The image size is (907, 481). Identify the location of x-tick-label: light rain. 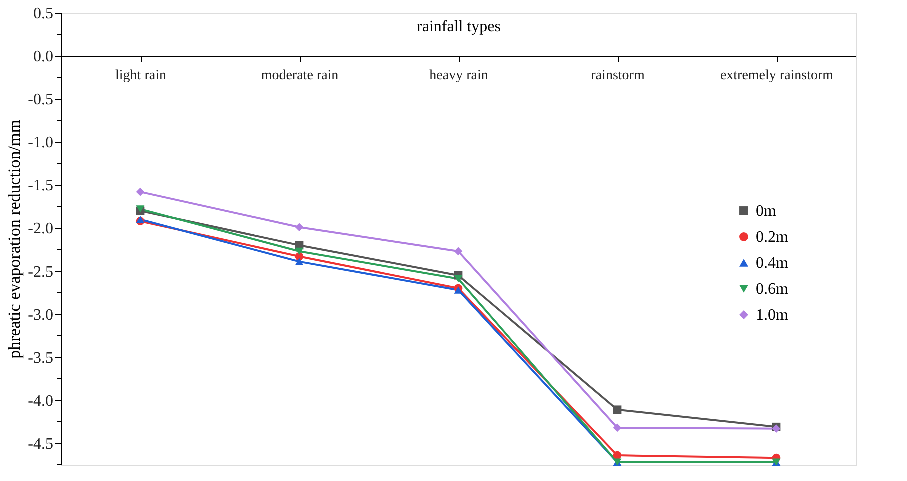
(141, 76).